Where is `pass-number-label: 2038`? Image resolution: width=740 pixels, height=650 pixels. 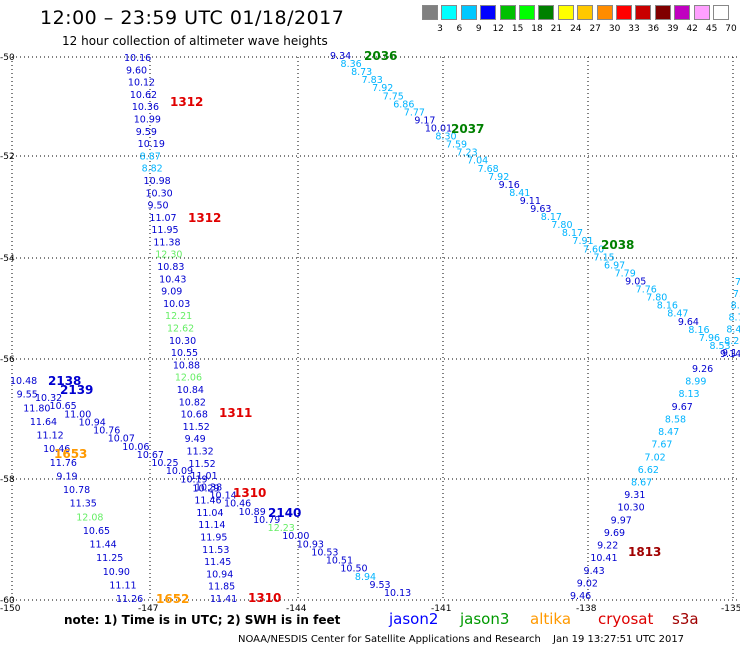 pass-number-label: 2038 is located at coordinates (617, 245).